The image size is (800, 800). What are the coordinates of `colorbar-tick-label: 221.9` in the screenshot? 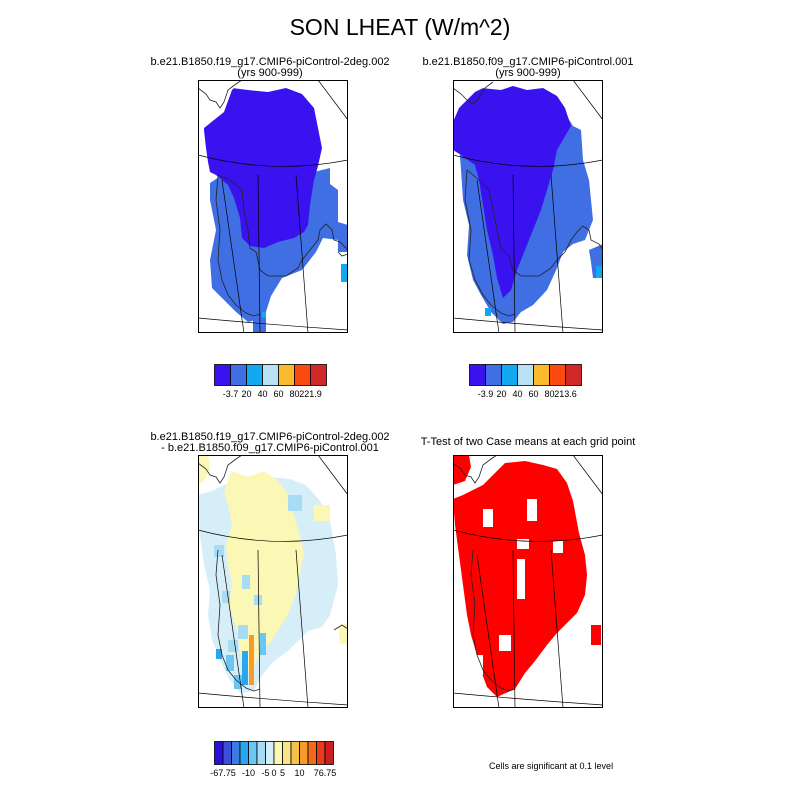 It's located at (310, 394).